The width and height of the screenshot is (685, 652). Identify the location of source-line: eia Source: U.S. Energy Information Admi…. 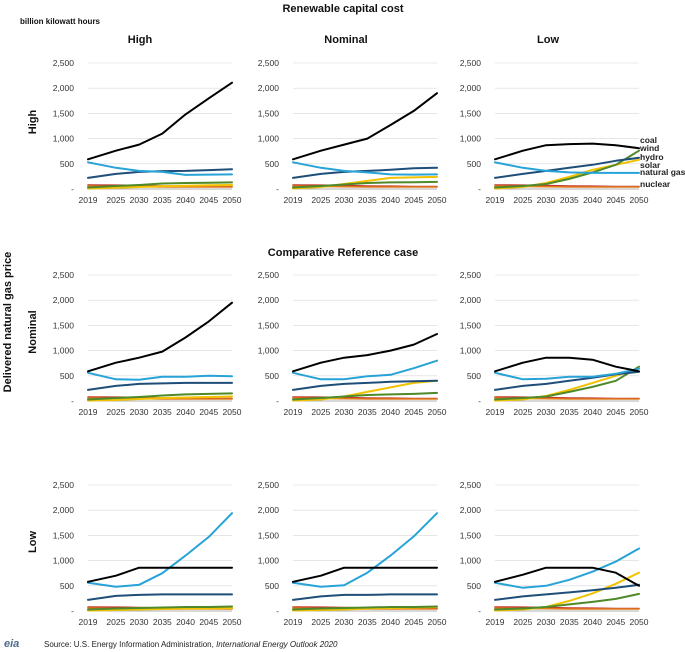
(171, 644).